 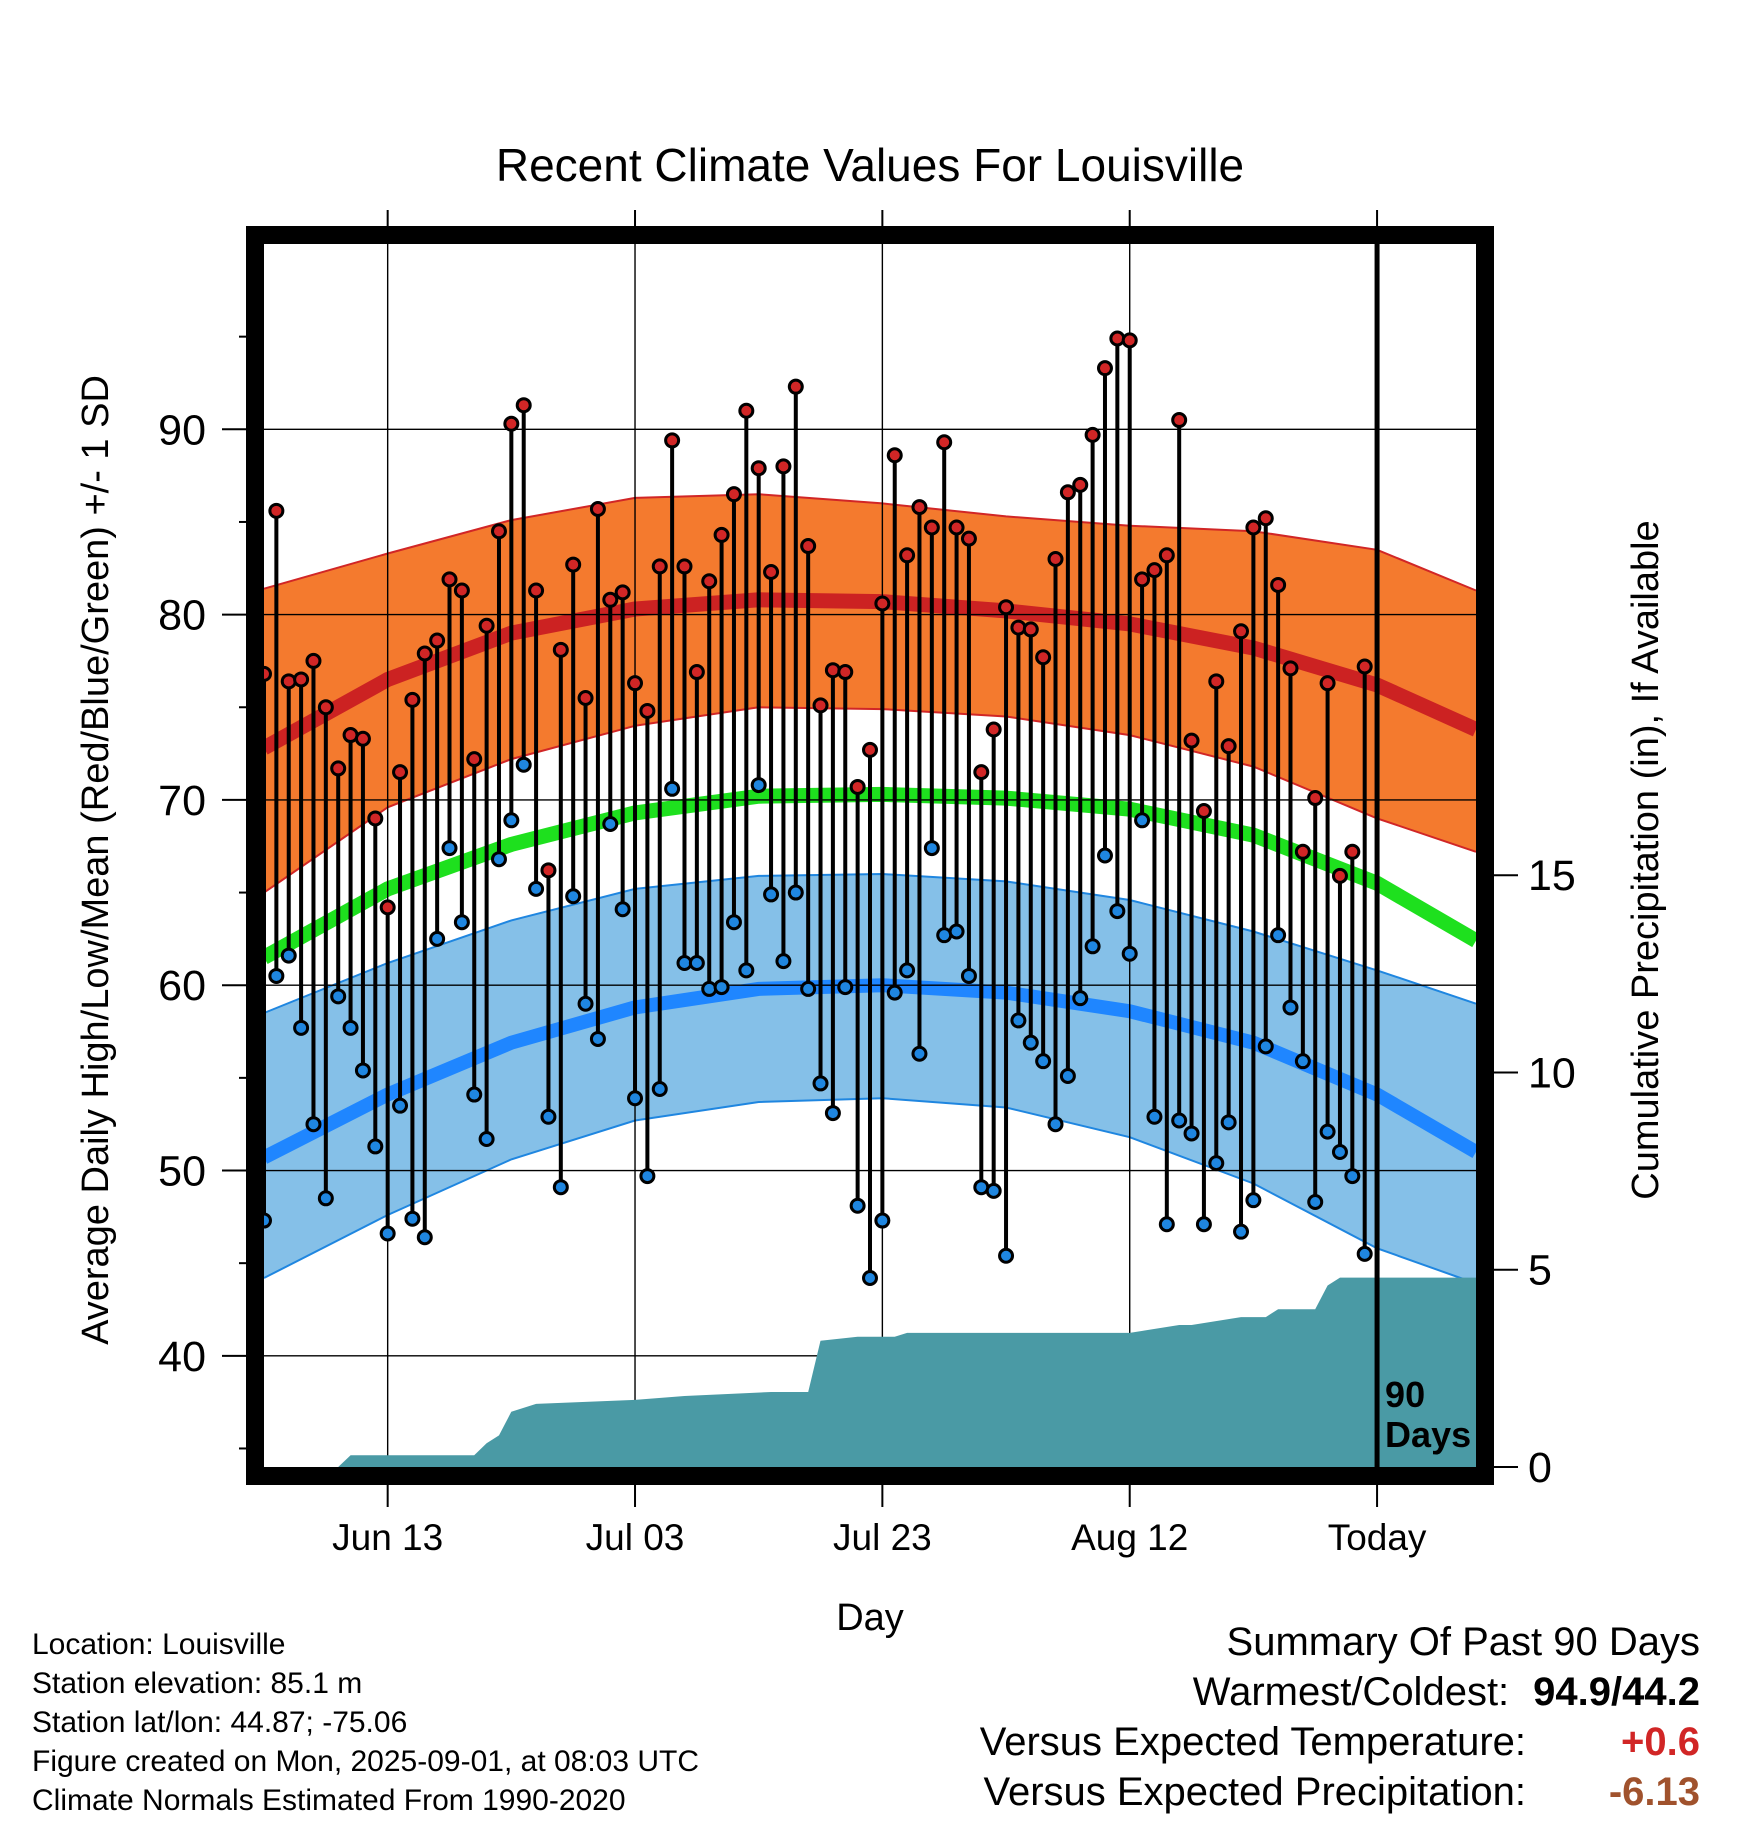 I want to click on y-tick-label: 70, so click(x=182, y=801).